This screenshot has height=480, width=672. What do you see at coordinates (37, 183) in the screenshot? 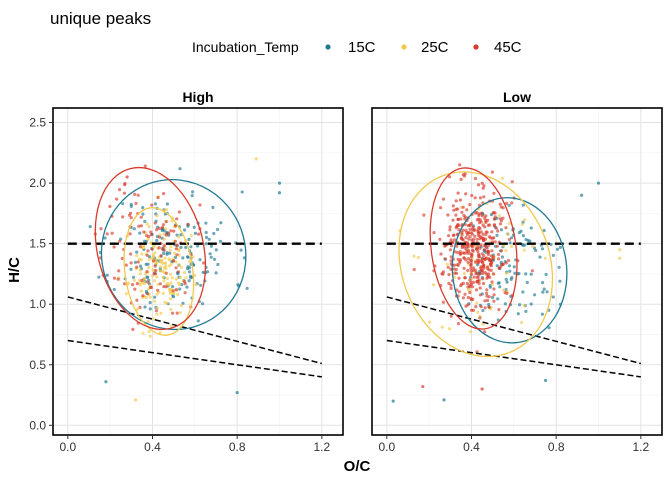
I see `y-tick-label: 2.0` at bounding box center [37, 183].